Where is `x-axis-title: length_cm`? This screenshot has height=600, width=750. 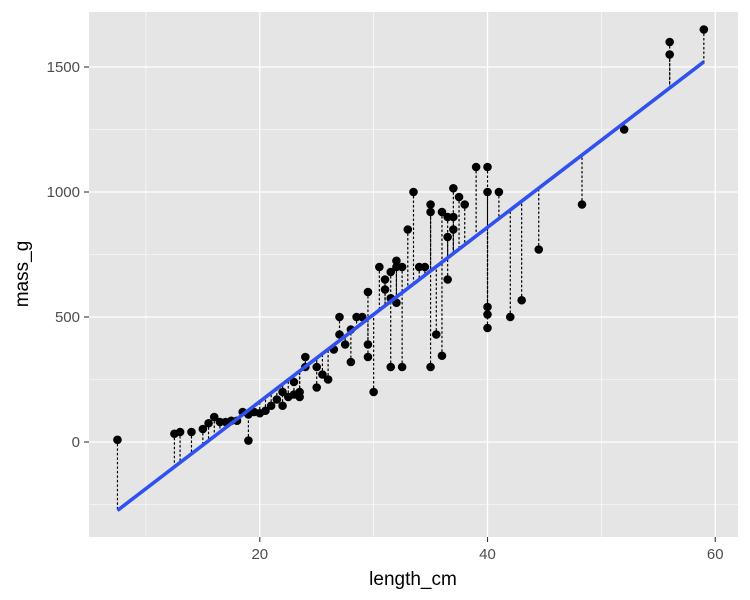 x-axis-title: length_cm is located at coordinates (413, 579).